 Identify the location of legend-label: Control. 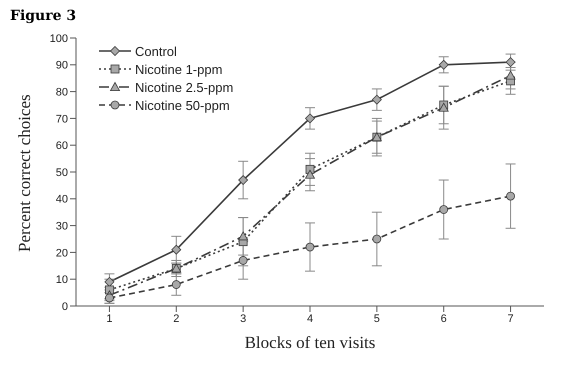
(156, 51).